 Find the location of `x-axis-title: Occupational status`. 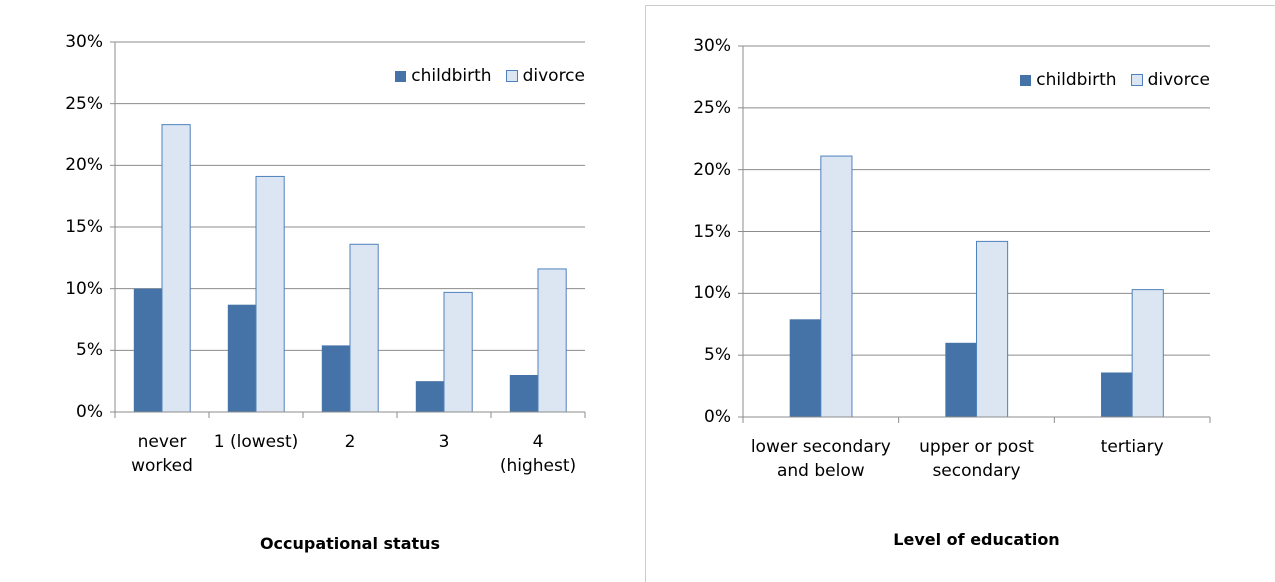

x-axis-title: Occupational status is located at coordinates (350, 543).